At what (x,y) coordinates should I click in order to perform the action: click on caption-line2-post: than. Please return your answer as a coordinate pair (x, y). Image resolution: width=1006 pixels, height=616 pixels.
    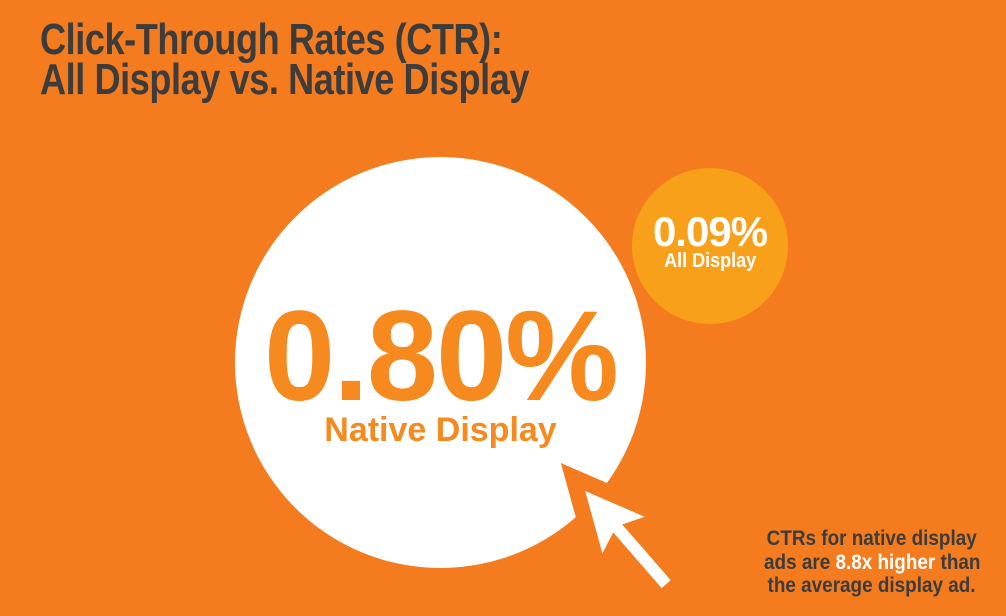
    Looking at the image, I should click on (958, 562).